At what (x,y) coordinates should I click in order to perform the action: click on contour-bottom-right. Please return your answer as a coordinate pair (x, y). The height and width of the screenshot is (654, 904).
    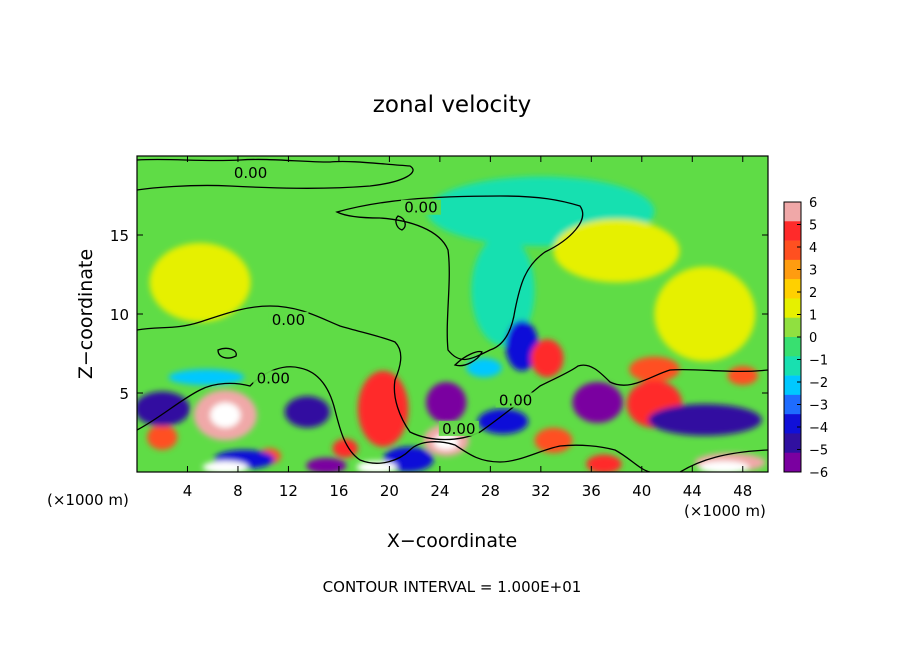
    Looking at the image, I should click on (723, 460).